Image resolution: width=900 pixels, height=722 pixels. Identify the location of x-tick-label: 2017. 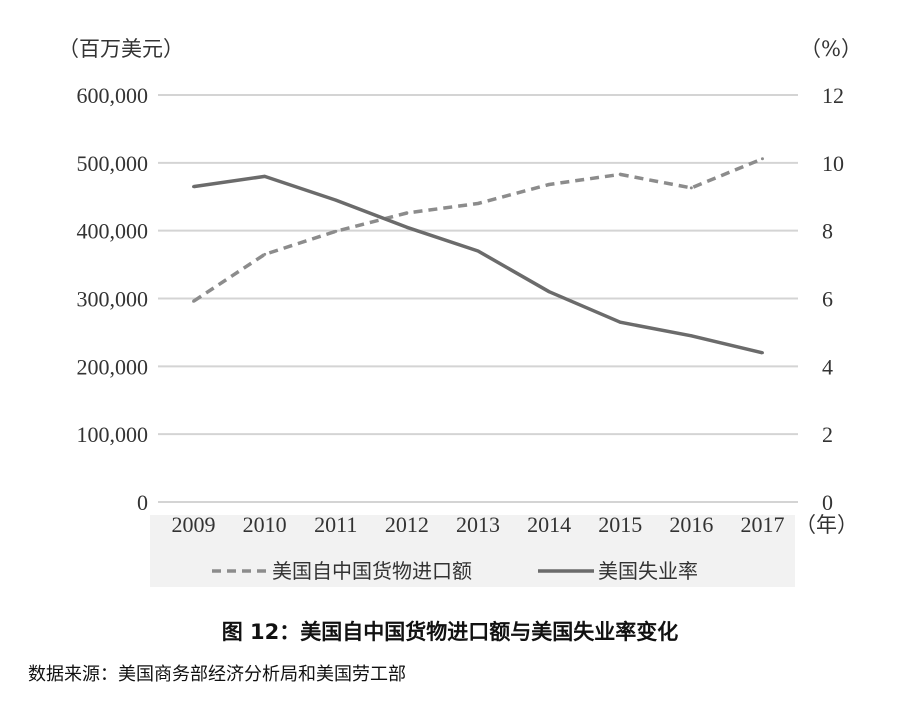
(762, 524).